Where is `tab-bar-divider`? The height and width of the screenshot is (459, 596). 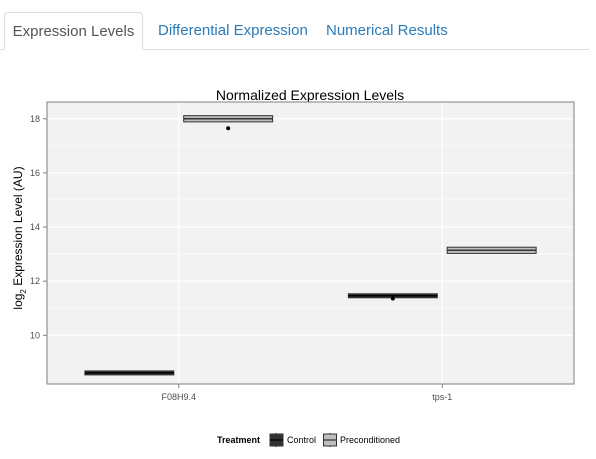 tab-bar-divider is located at coordinates (294, 49).